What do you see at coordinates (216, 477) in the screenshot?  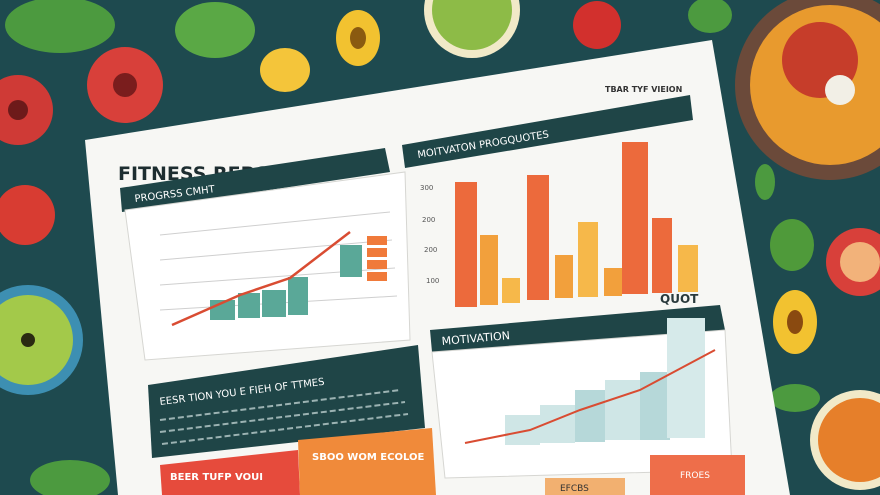 I see `card-text: BEER TUFP VOUI` at bounding box center [216, 477].